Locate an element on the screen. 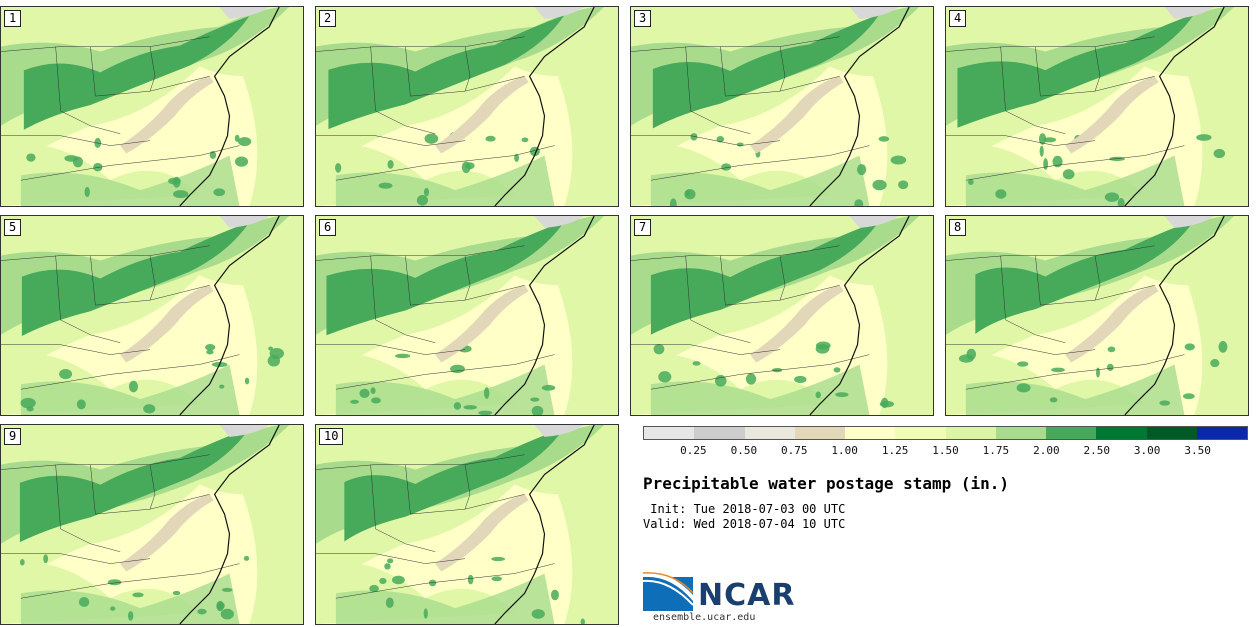 The width and height of the screenshot is (1260, 627). legend-tick-label: 1.00 is located at coordinates (844, 450).